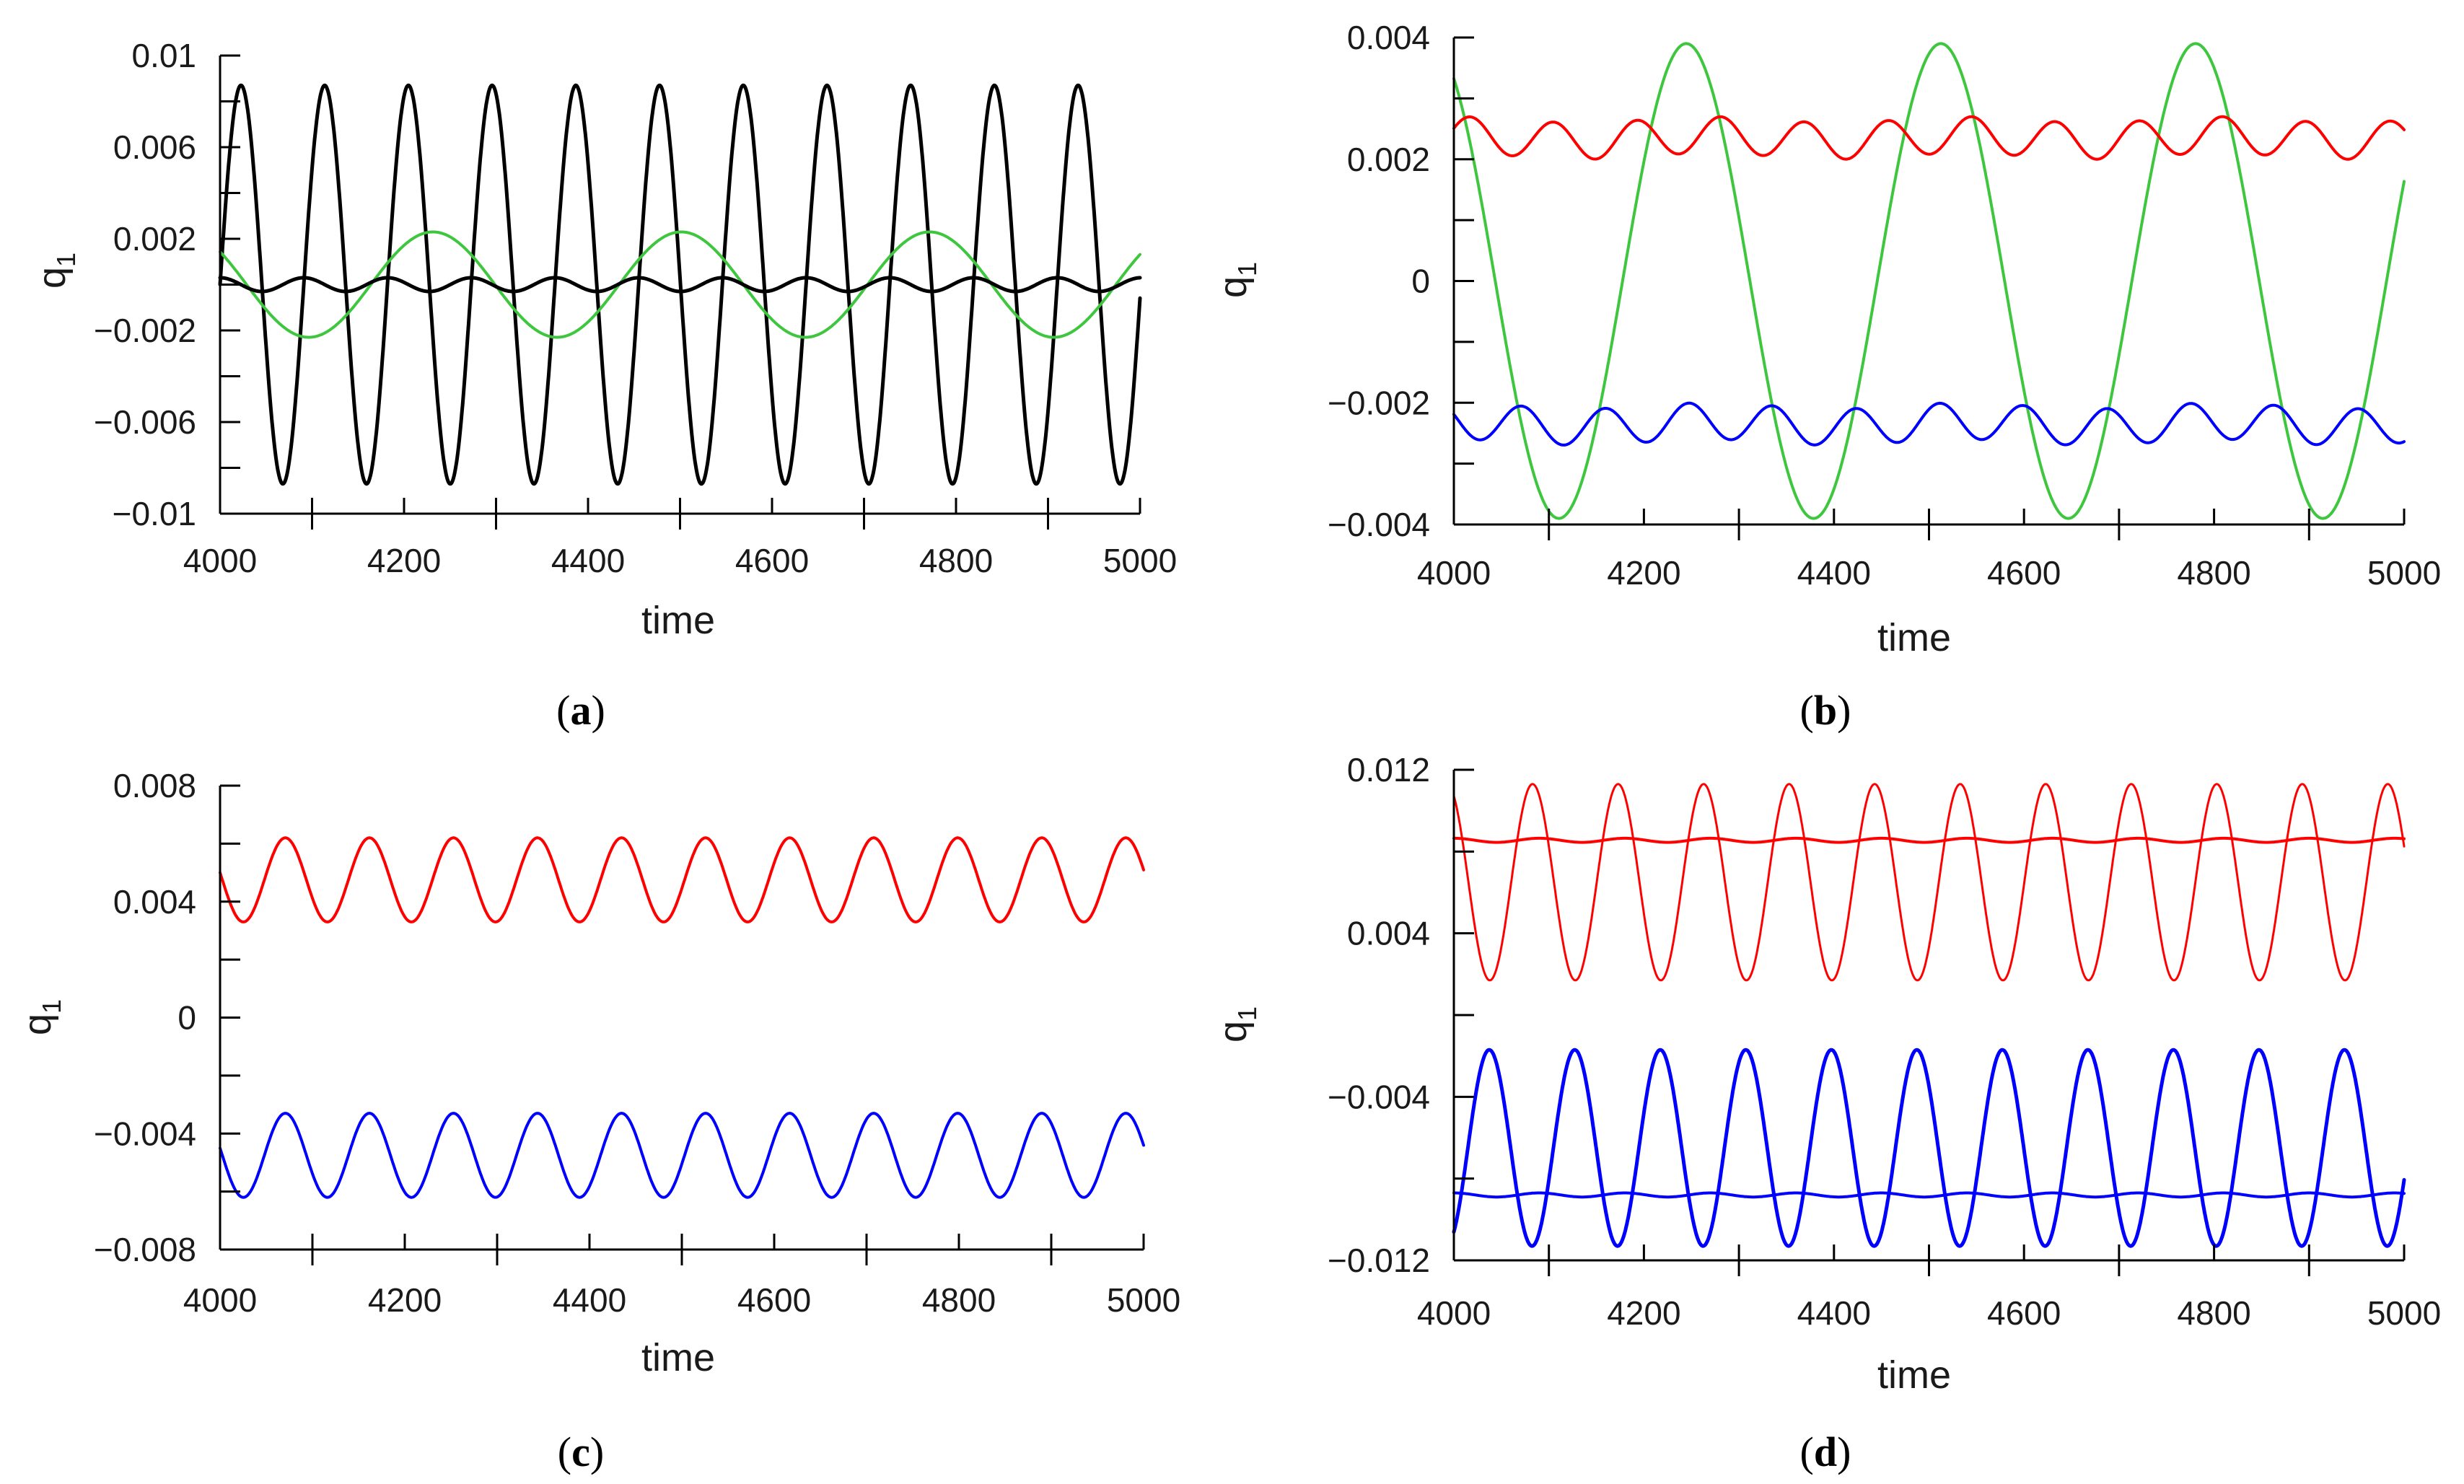 The height and width of the screenshot is (1484, 2464). I want to click on panel-c-x-tick-label: 4000, so click(220, 1300).